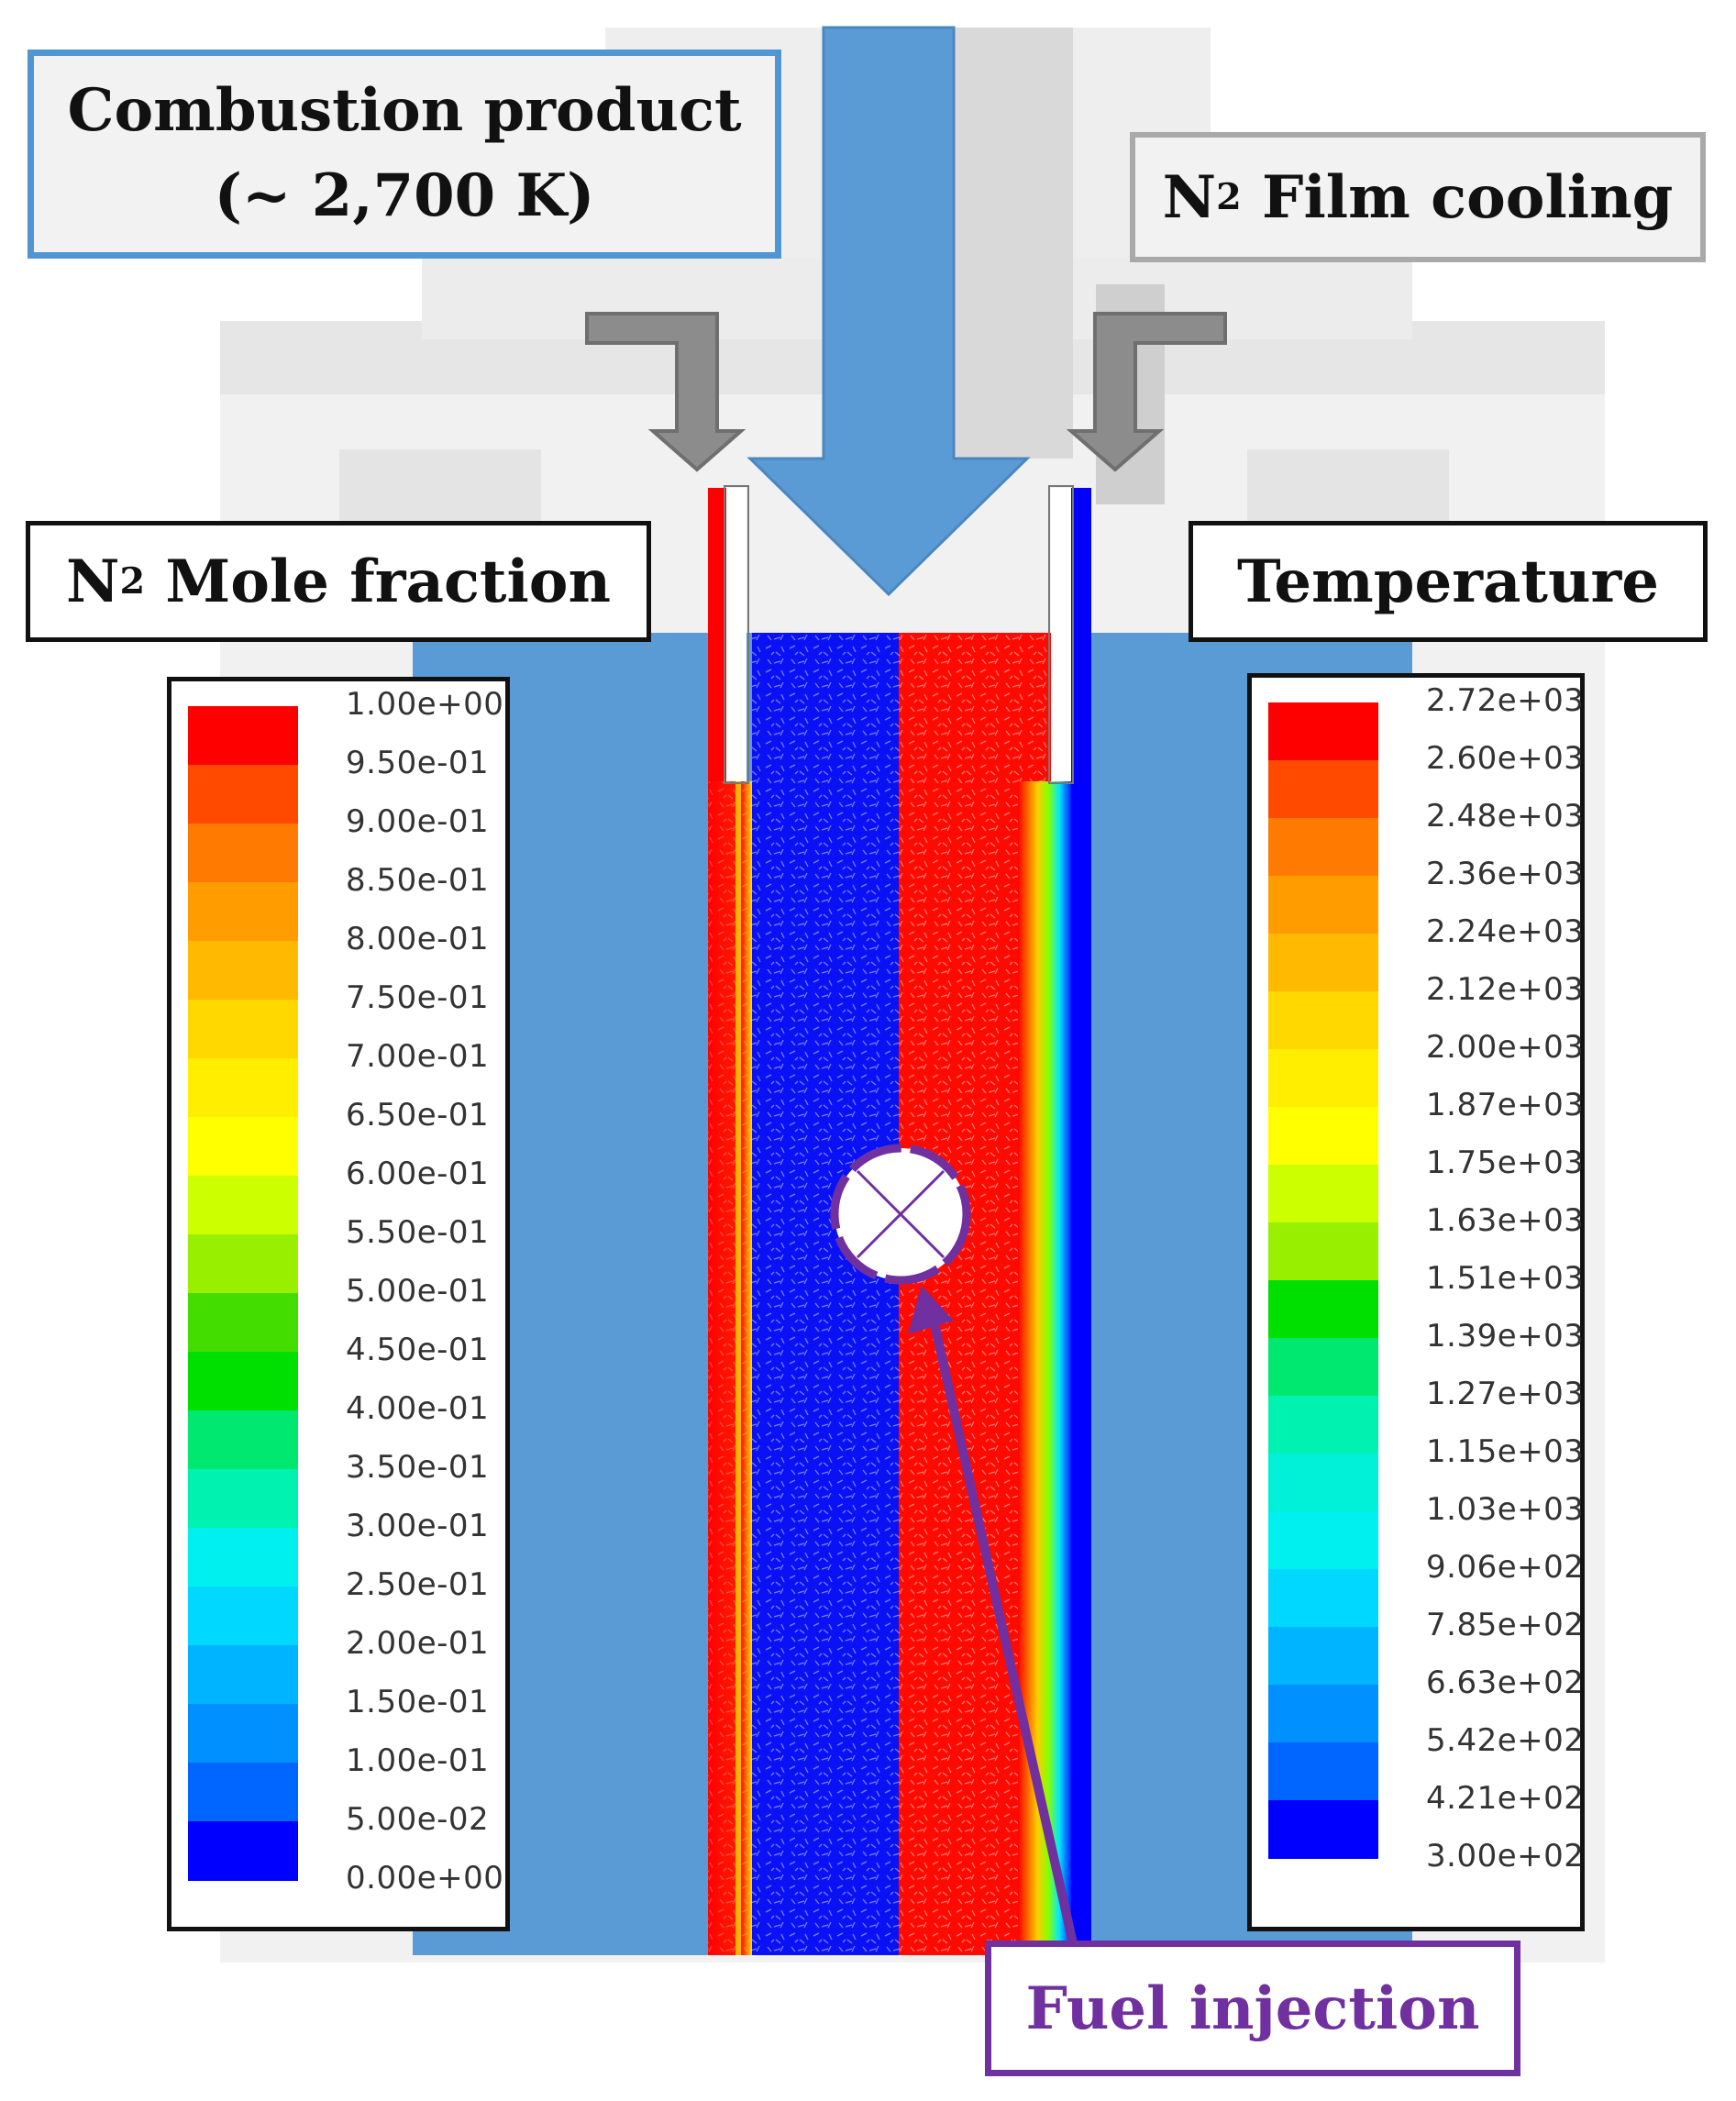  Describe the element at coordinates (418, 1819) in the screenshot. I see `mole-fraction-tick-label: 5.00e-02` at that location.